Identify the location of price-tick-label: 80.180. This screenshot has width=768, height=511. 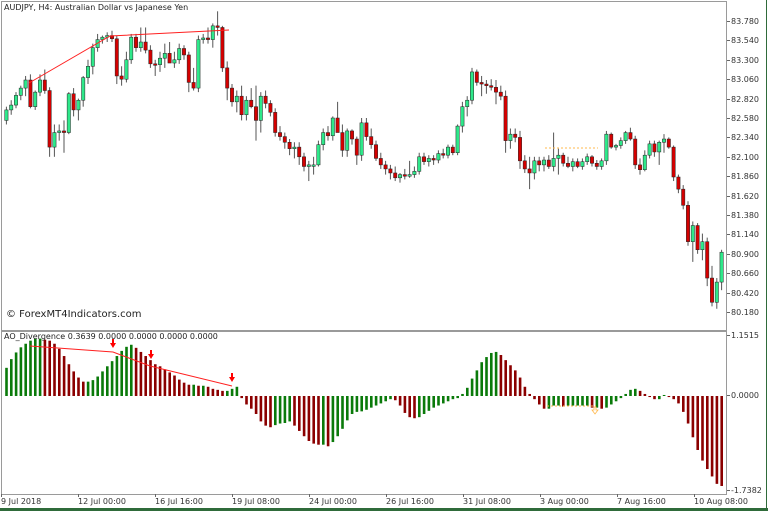
(743, 312).